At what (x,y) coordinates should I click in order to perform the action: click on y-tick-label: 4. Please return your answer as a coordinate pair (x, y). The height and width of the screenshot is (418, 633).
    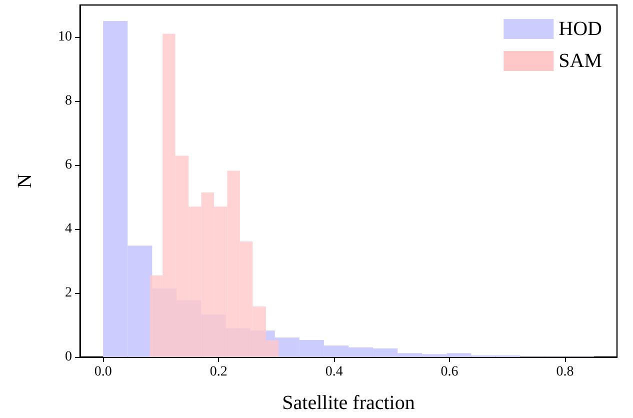
    Looking at the image, I should click on (68, 229).